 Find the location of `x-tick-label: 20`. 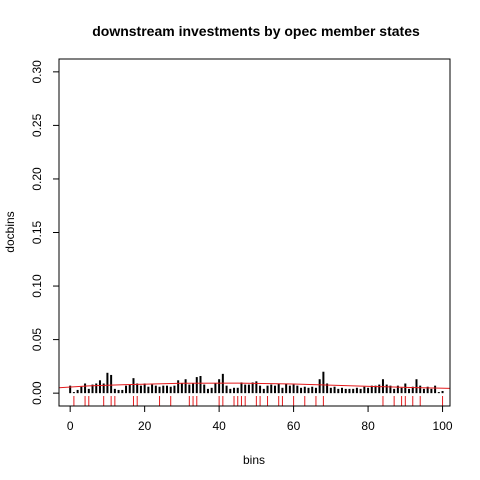

x-tick-label: 20 is located at coordinates (145, 426).